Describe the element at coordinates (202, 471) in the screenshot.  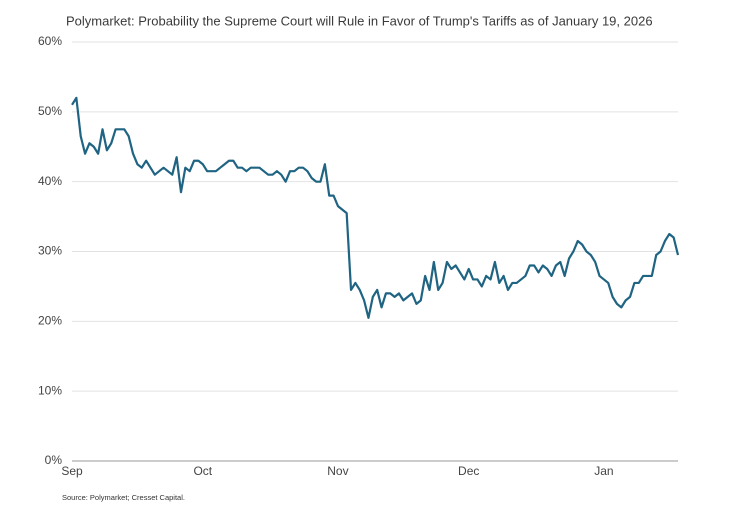
I see `x-tick-label: Oct` at that location.